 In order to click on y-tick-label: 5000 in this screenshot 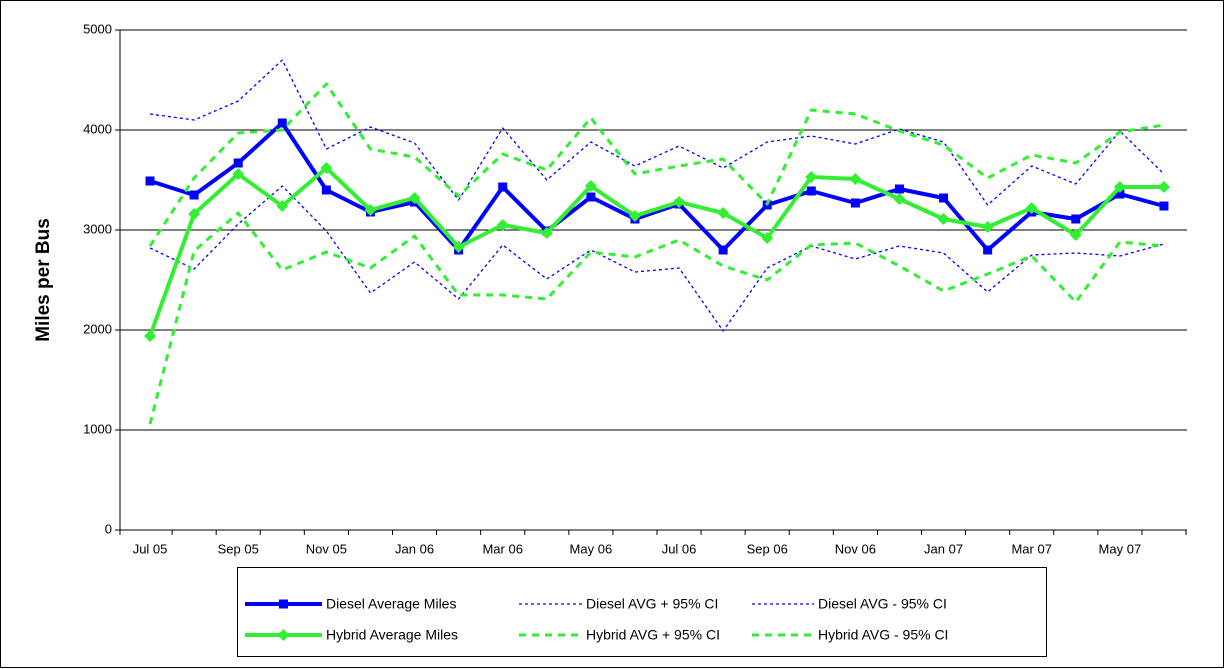, I will do `click(97, 28)`.